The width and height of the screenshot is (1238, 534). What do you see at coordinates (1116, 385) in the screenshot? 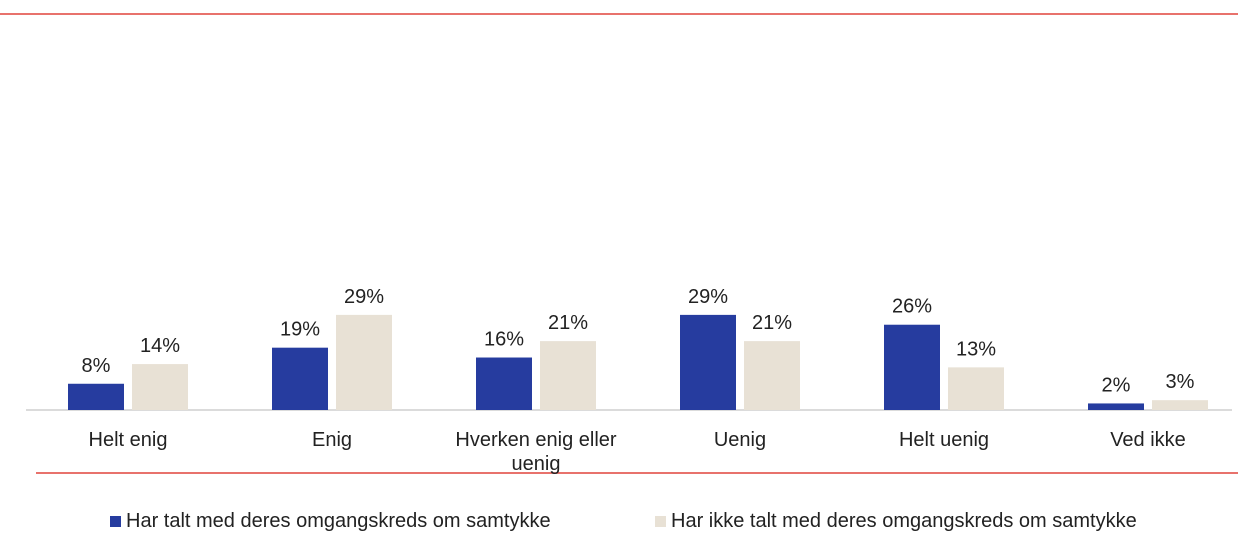
I see `data-label: 2%` at bounding box center [1116, 385].